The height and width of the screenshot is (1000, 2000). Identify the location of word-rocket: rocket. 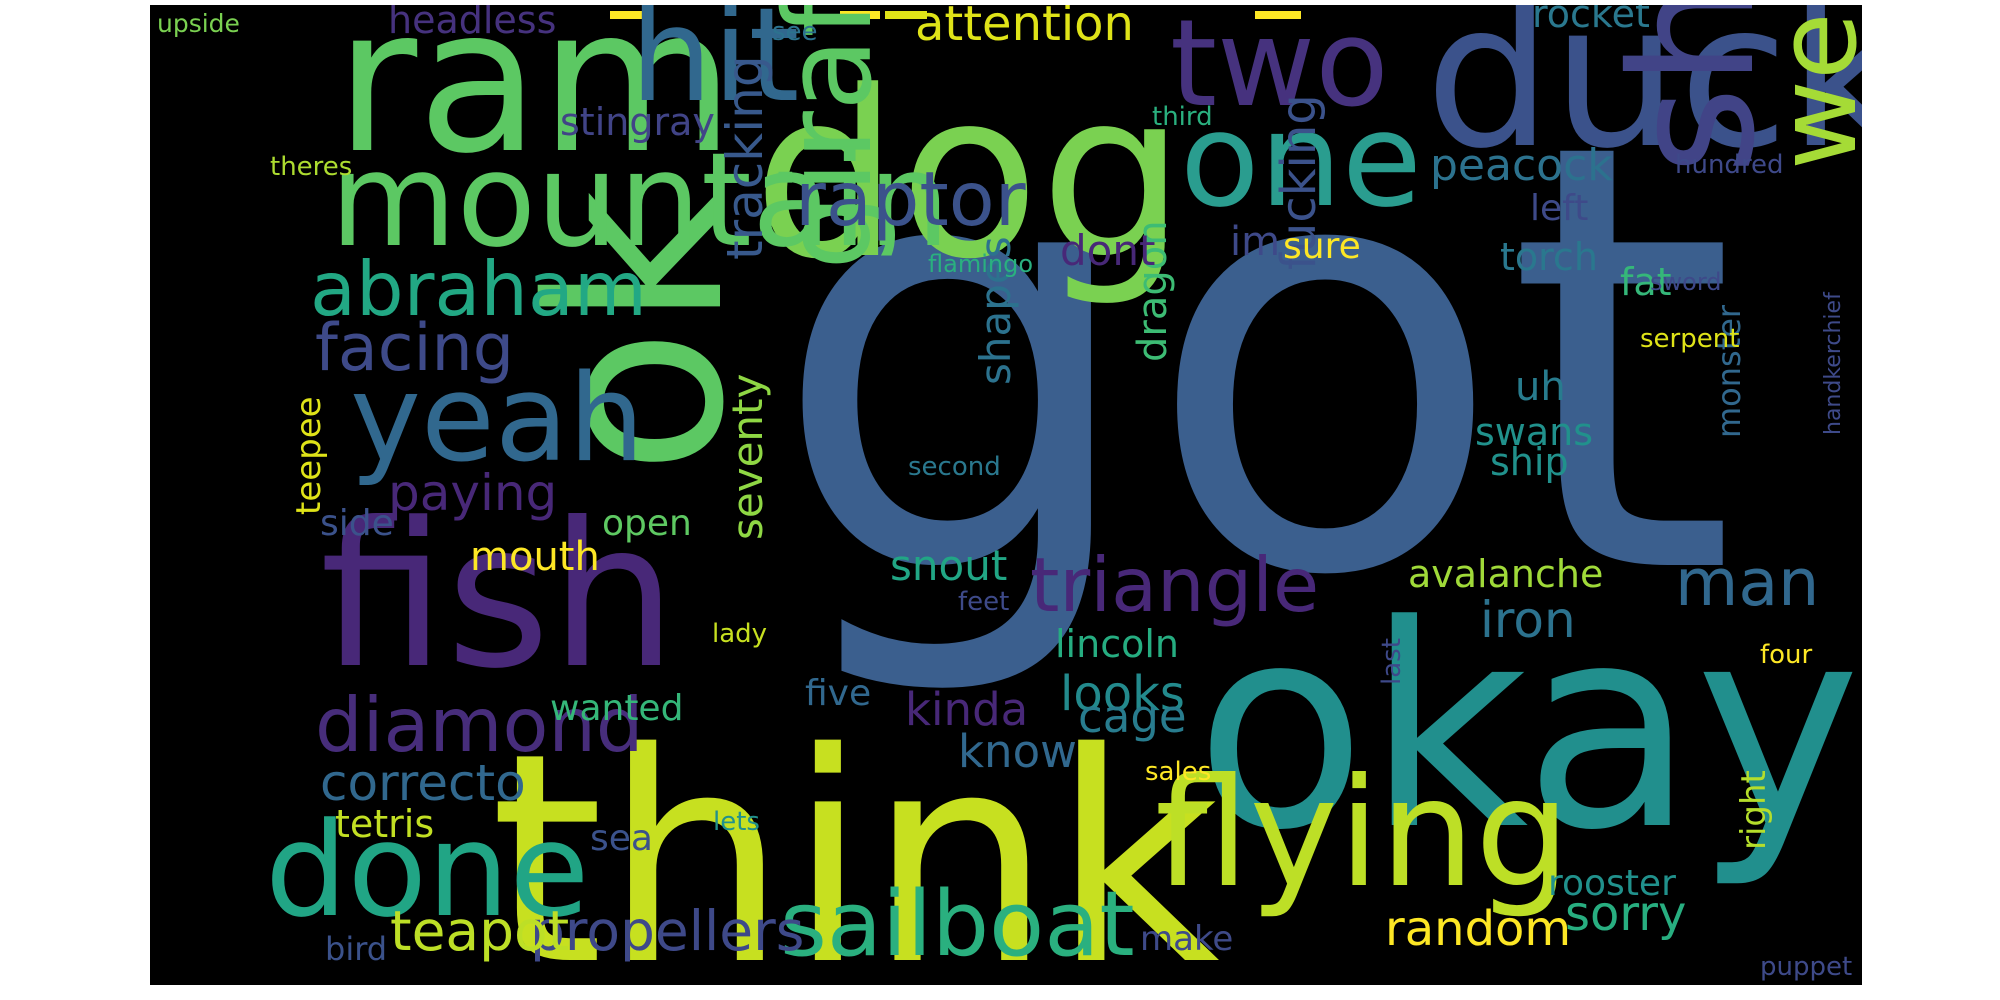
(1591, 20).